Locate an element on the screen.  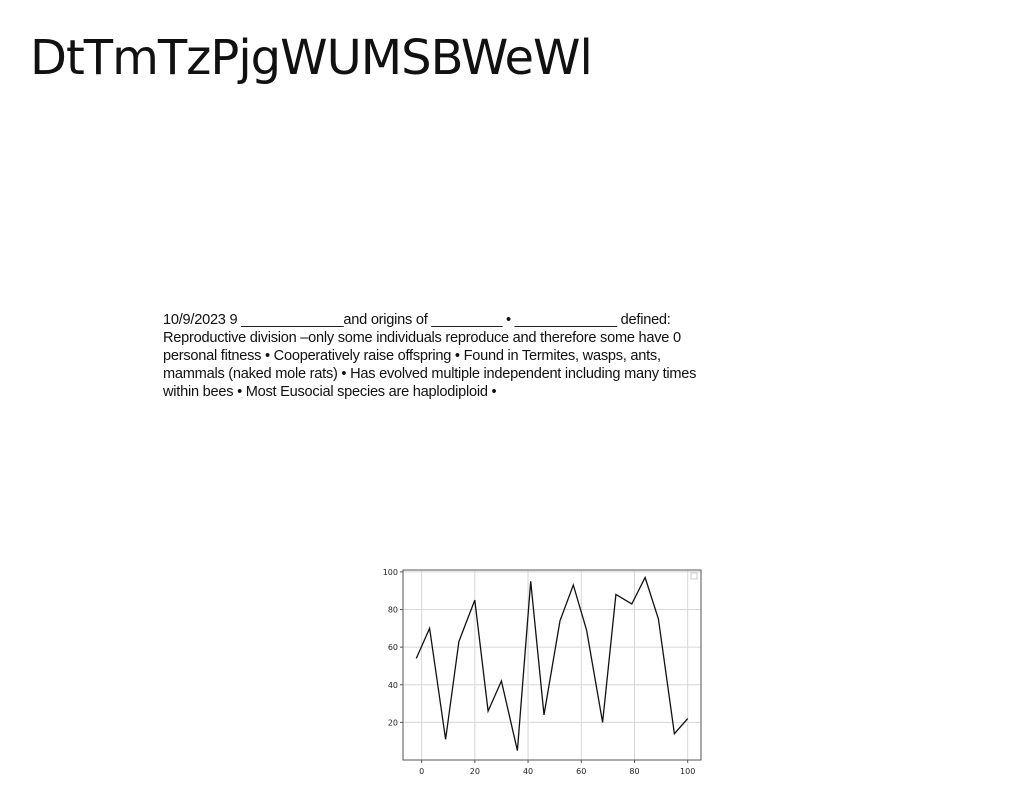
chart-grid is located at coordinates (552, 665).